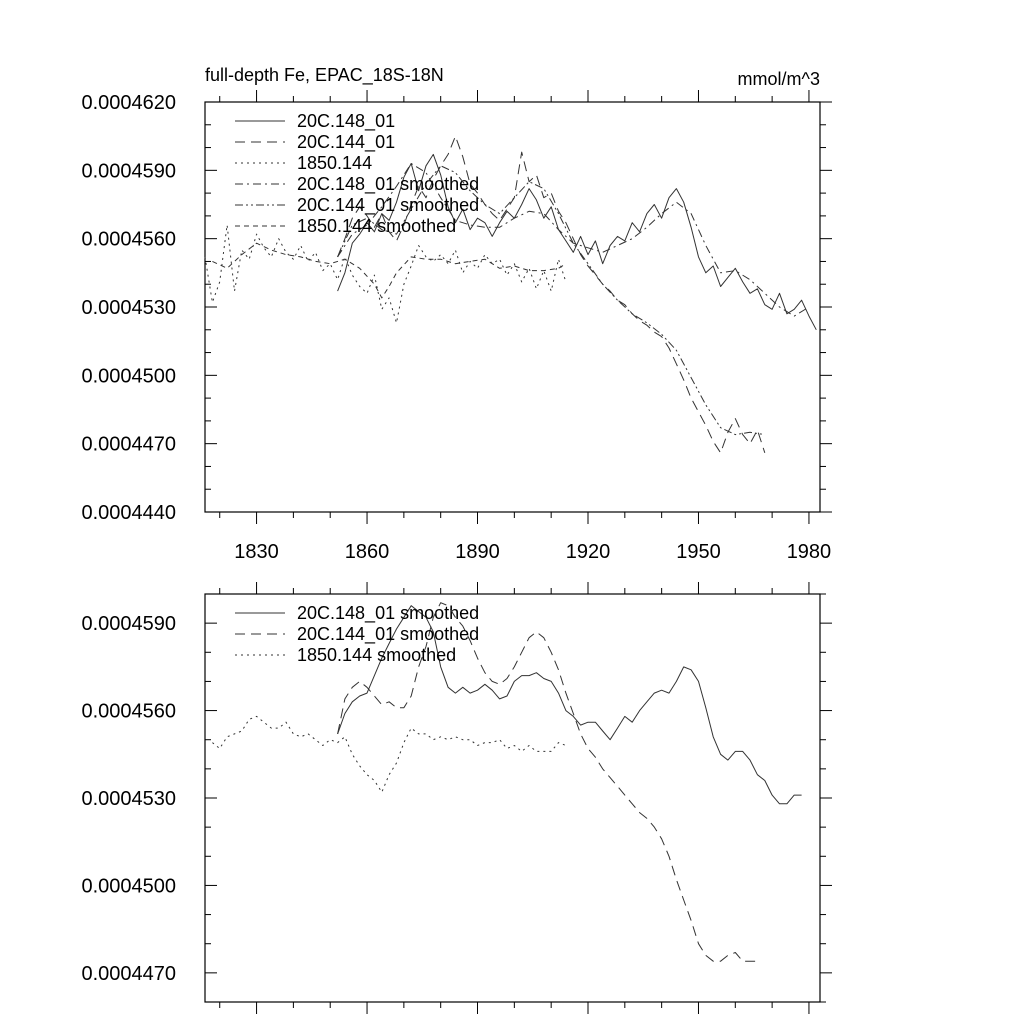  Describe the element at coordinates (779, 79) in the screenshot. I see `units-label: mmol/m^3` at that location.